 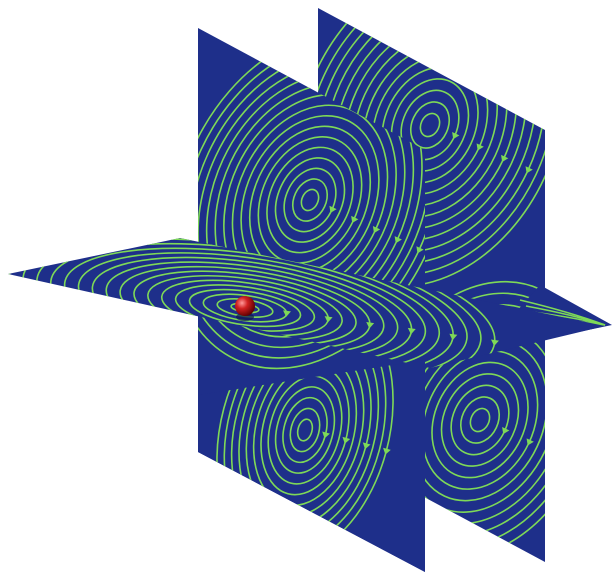 I want to click on front-plane-streamline, so click(x=310, y=200).